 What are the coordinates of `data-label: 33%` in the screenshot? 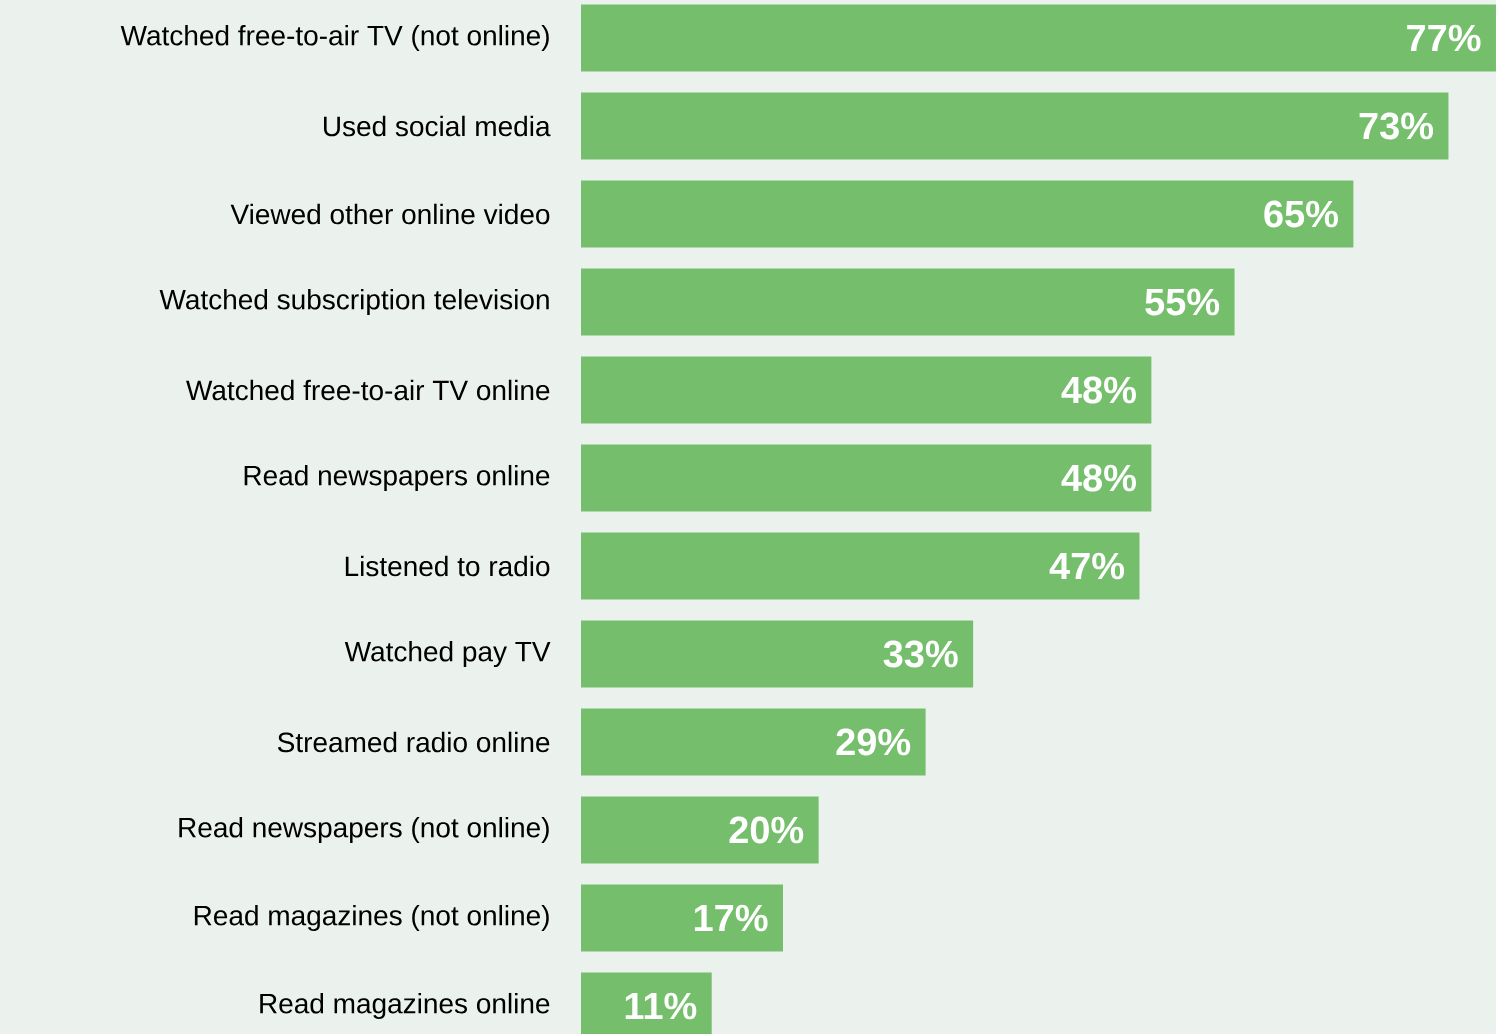 It's located at (920, 654).